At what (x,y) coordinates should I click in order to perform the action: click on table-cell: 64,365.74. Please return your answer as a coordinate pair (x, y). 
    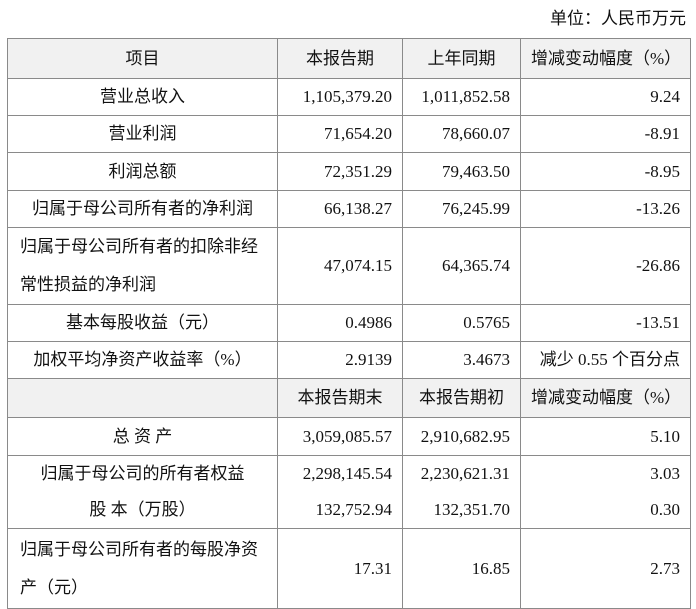
    Looking at the image, I should click on (461, 266).